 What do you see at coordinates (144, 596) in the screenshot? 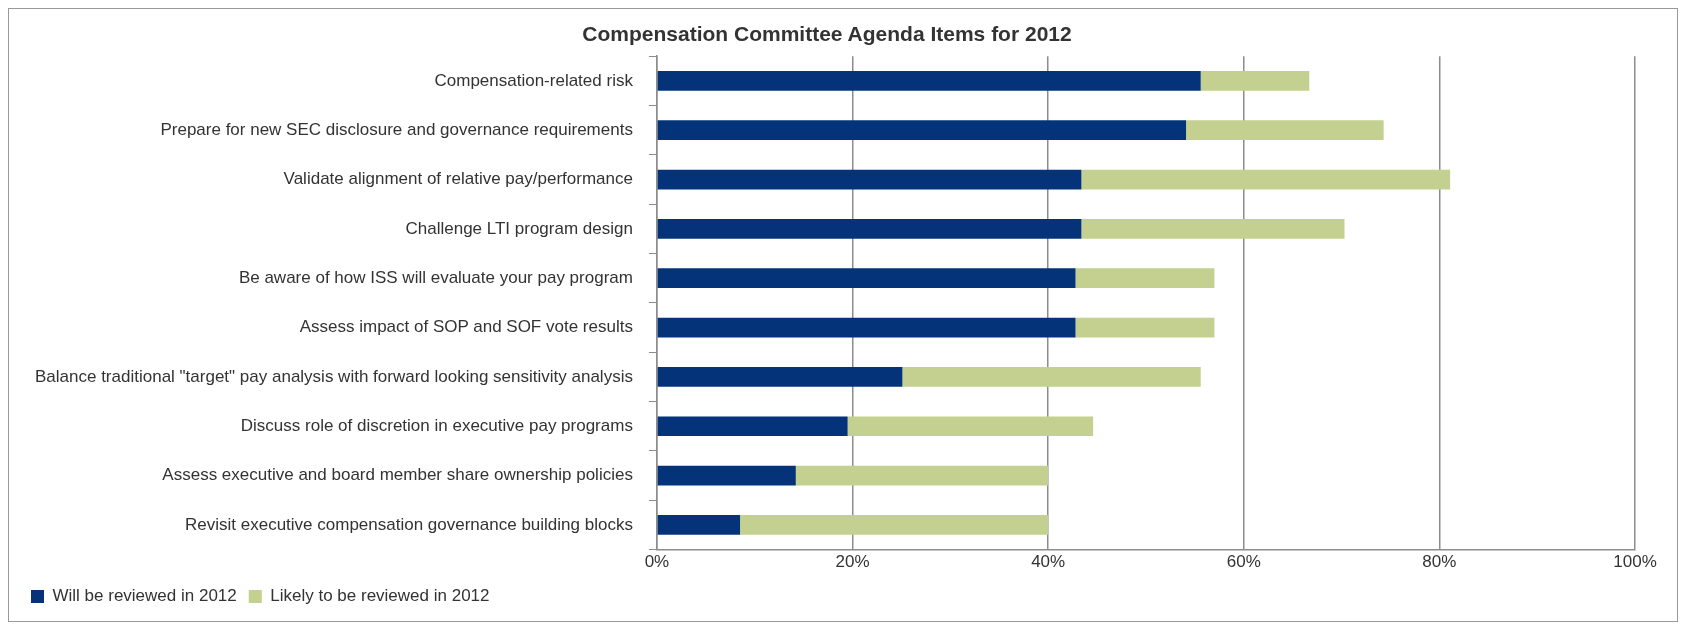
I see `legend-label: Will be reviewed in 2012` at bounding box center [144, 596].